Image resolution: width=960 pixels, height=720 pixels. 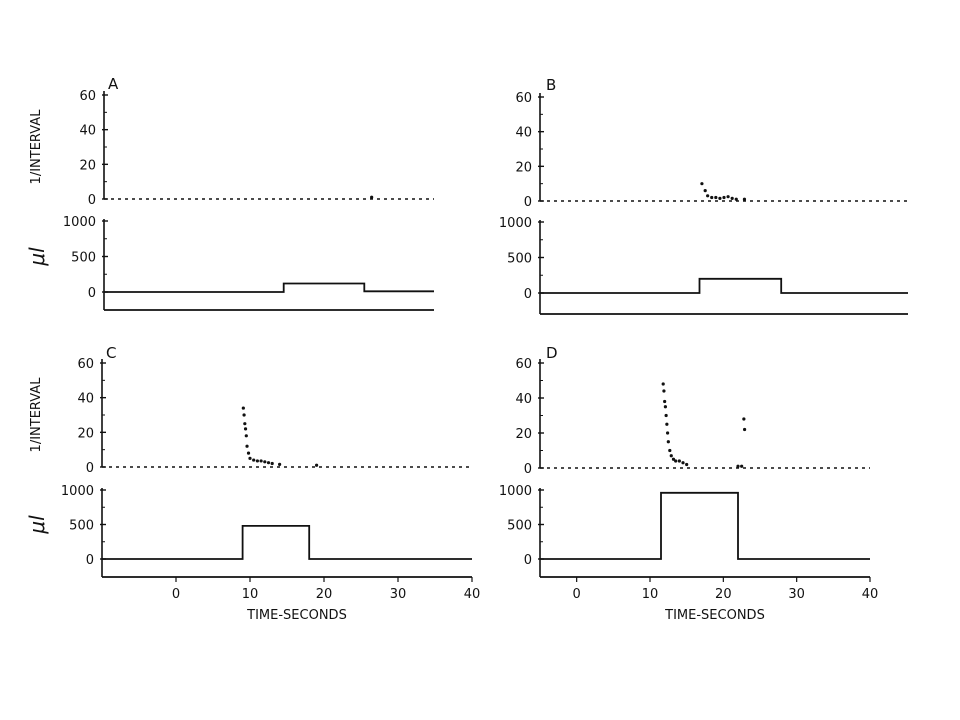 What do you see at coordinates (703, 195) in the screenshot?
I see `panel-b: B 0 20 40 60 0 500 1000` at bounding box center [703, 195].